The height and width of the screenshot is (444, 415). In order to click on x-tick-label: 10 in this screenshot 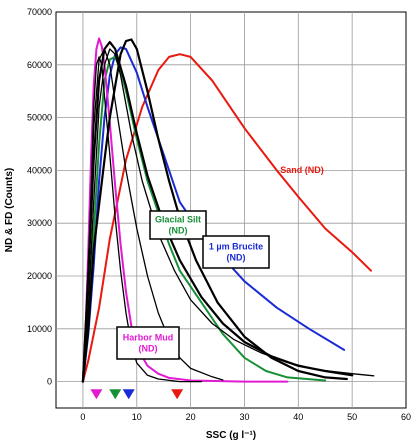, I will do `click(137, 417)`.